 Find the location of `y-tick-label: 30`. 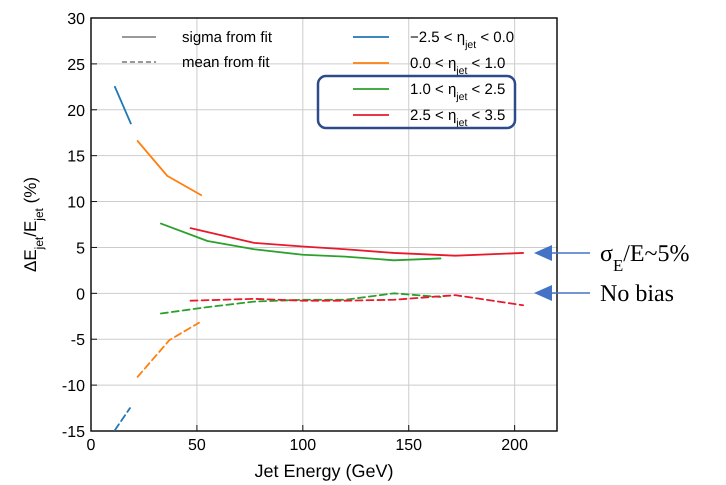

y-tick-label: 30 is located at coordinates (76, 19).